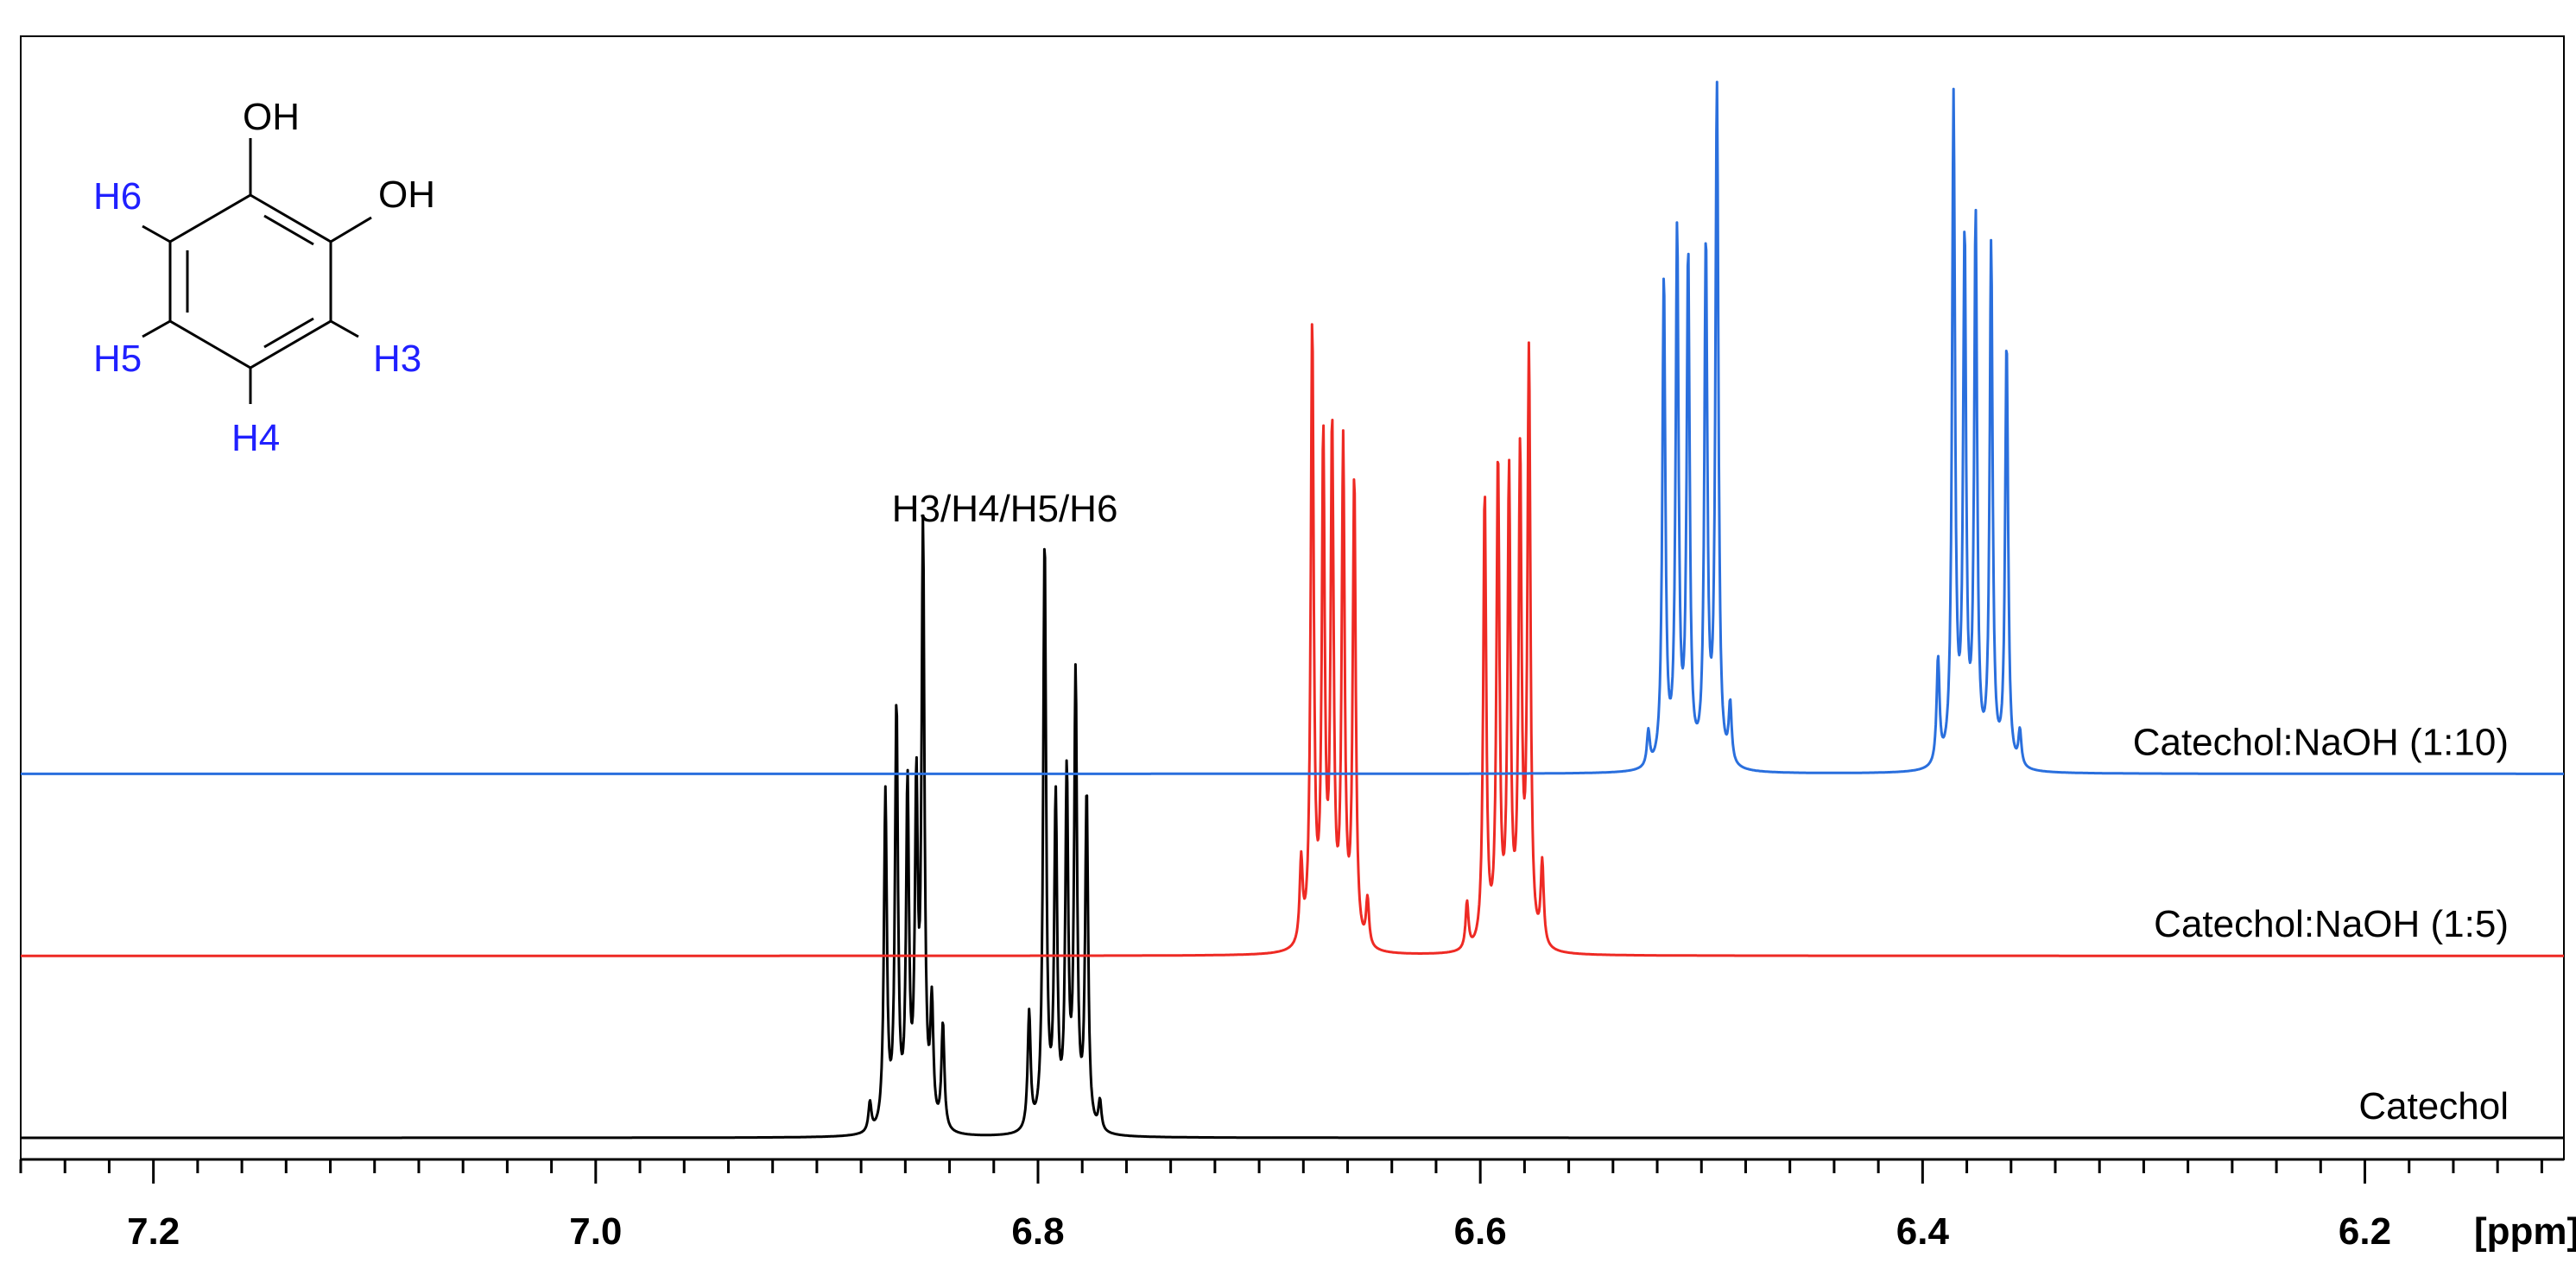 This screenshot has height=1282, width=2576. I want to click on x-tick-label: 7.2, so click(153, 1232).